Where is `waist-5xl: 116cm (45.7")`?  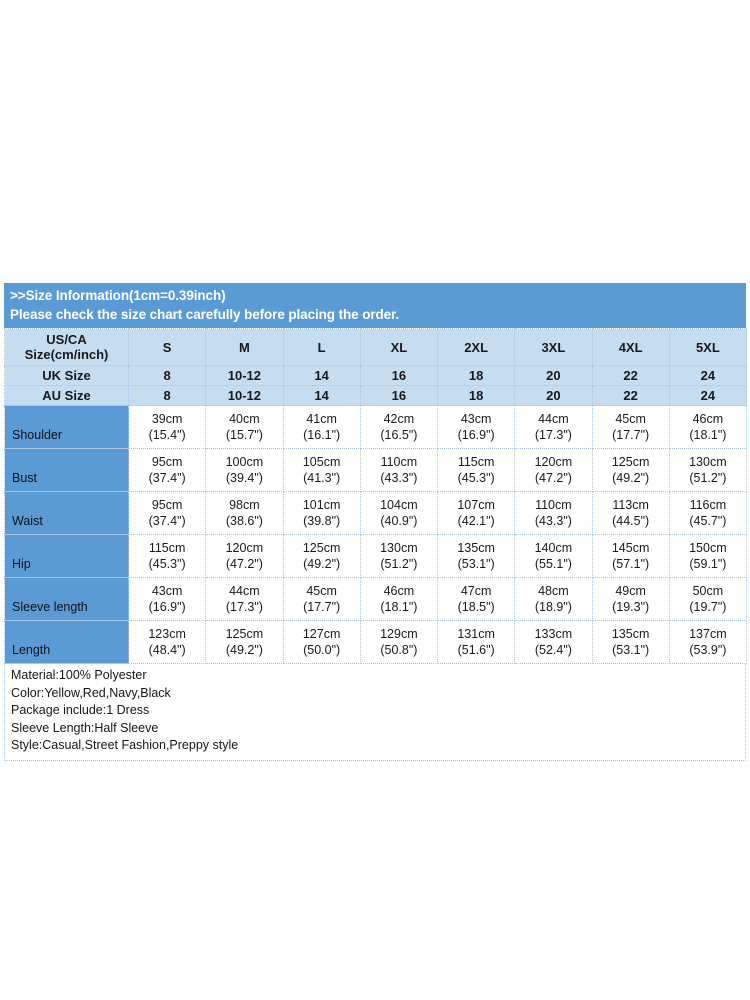 waist-5xl: 116cm (45.7") is located at coordinates (708, 513).